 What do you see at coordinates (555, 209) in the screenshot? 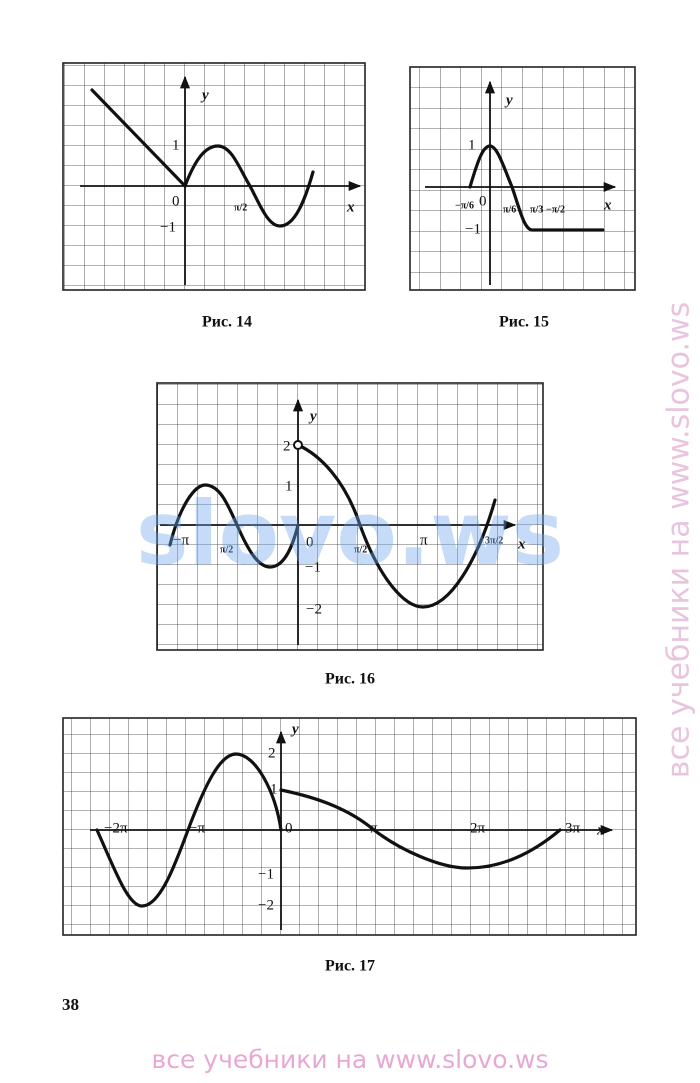
I see `tick-label: −π/2` at bounding box center [555, 209].